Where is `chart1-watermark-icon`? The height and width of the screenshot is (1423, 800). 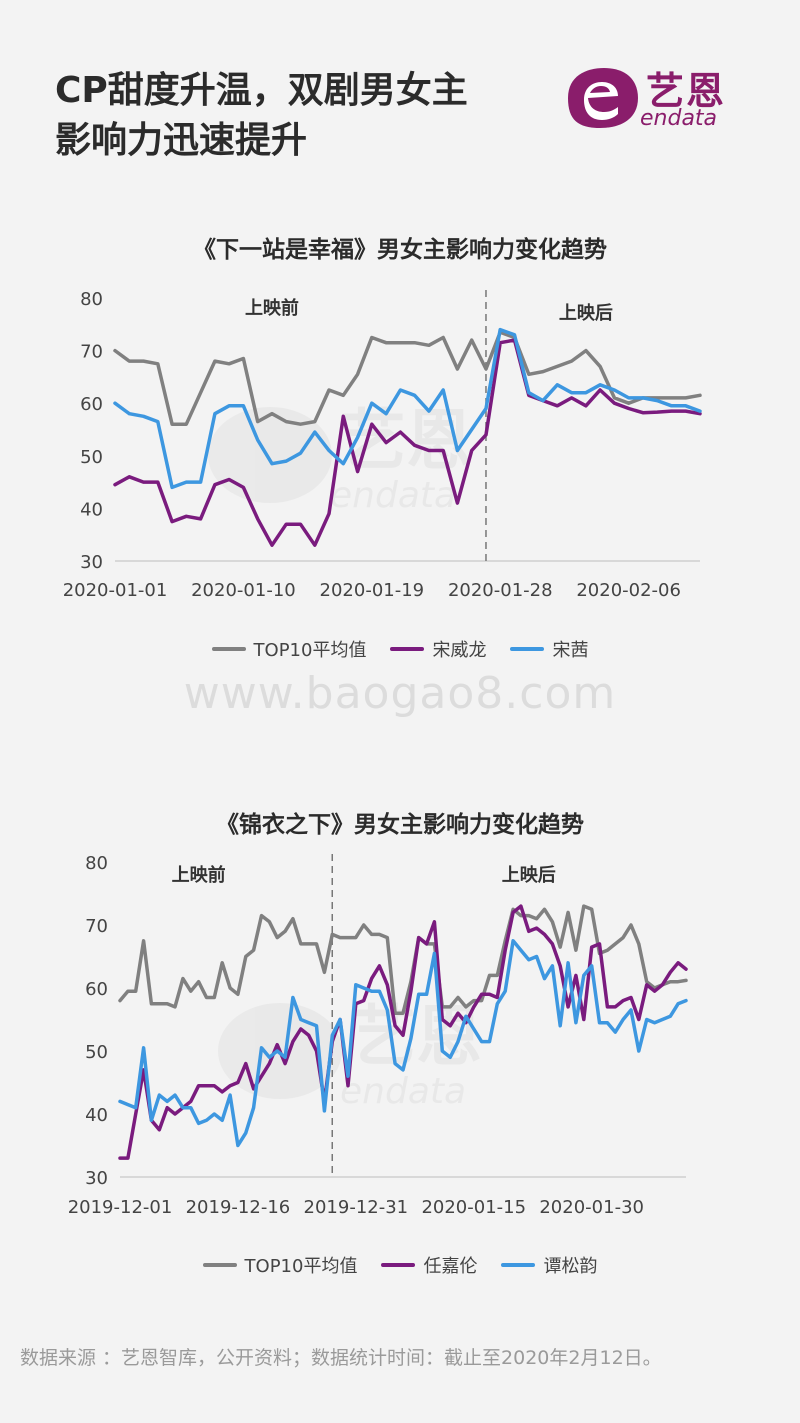 chart1-watermark-icon is located at coordinates (270, 455).